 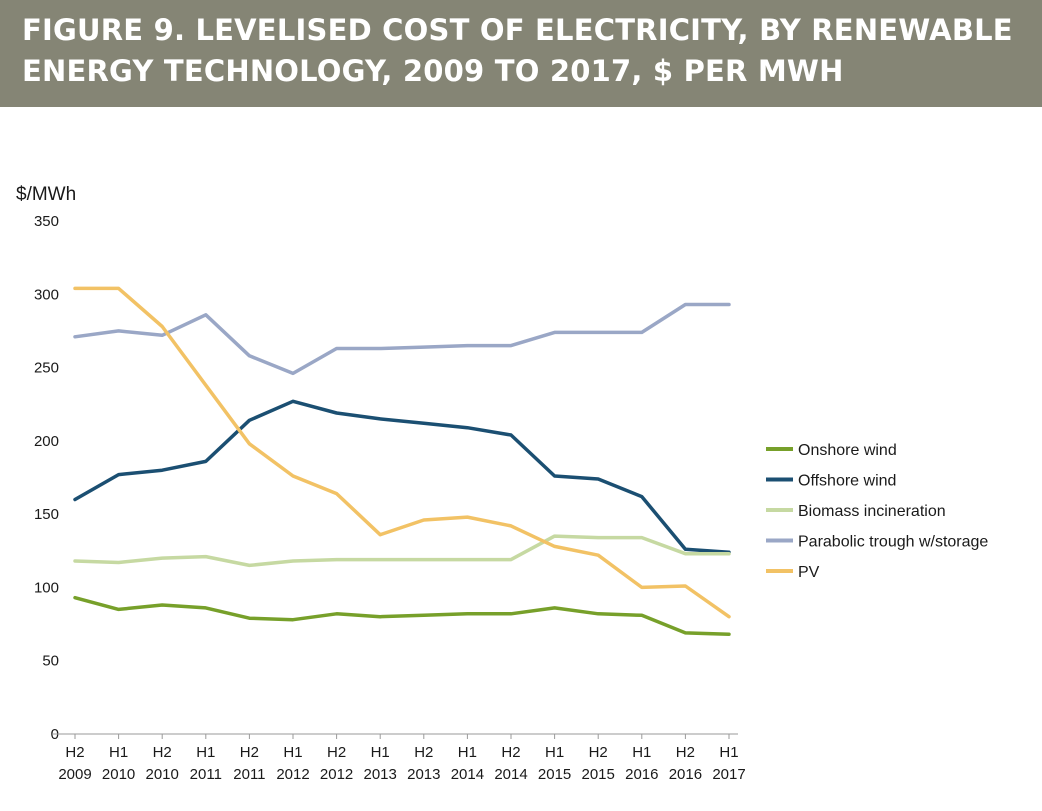 I want to click on legend-label-offshore-wind: Offshore wind, so click(x=847, y=481).